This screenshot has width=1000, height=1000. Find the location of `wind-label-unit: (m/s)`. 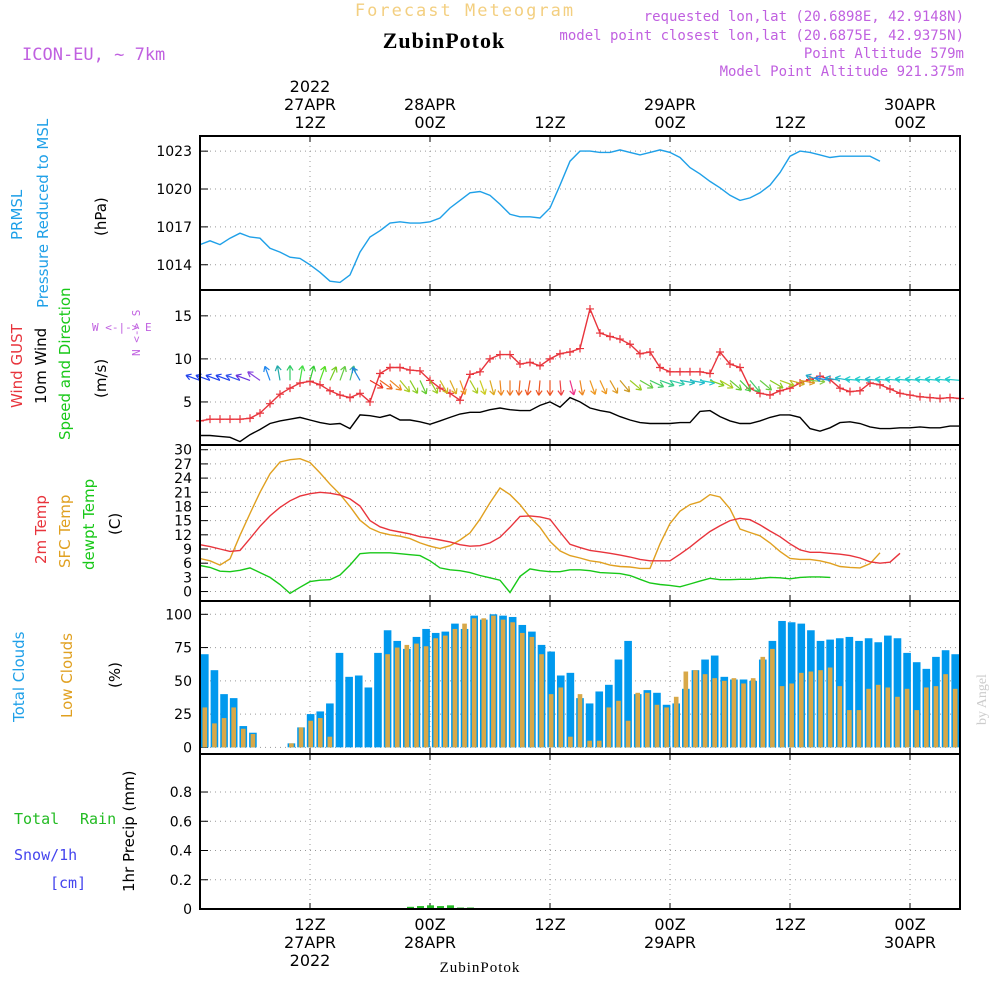

wind-label-unit: (m/s) is located at coordinates (101, 378).